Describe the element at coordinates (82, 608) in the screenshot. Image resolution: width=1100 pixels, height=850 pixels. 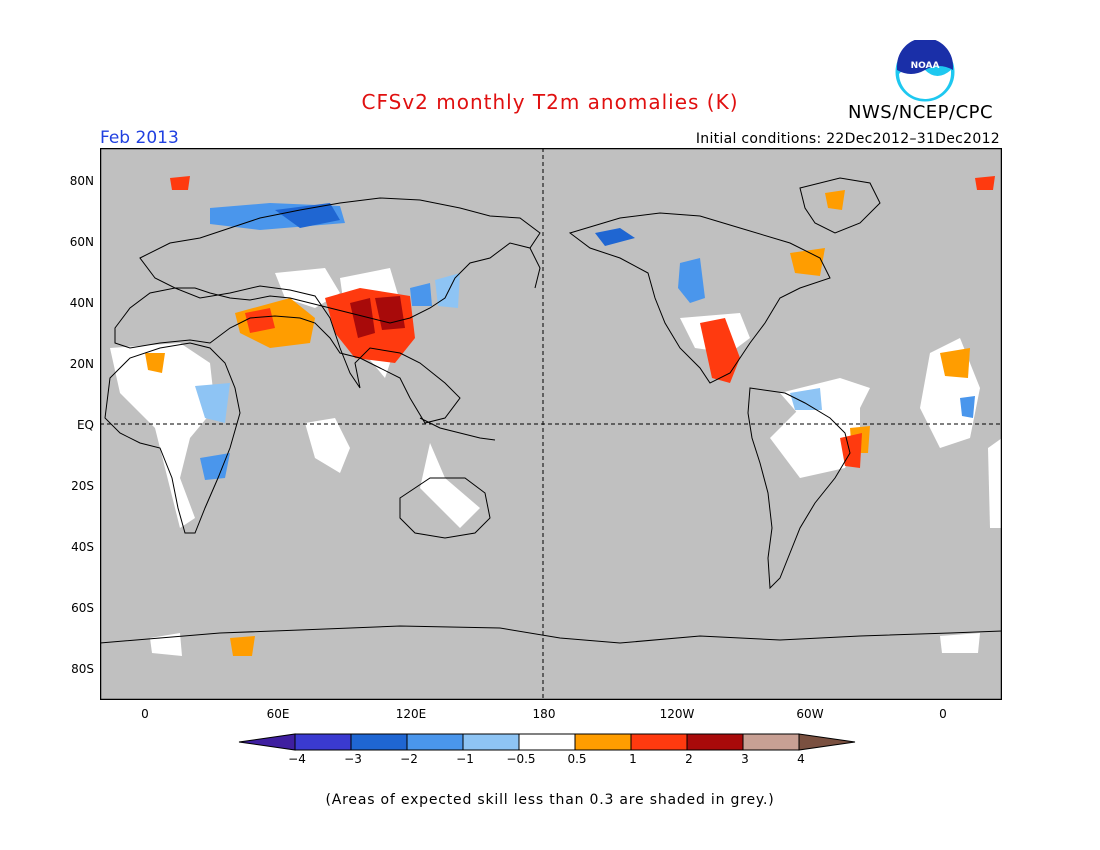
I see `lat-label: 60S` at that location.